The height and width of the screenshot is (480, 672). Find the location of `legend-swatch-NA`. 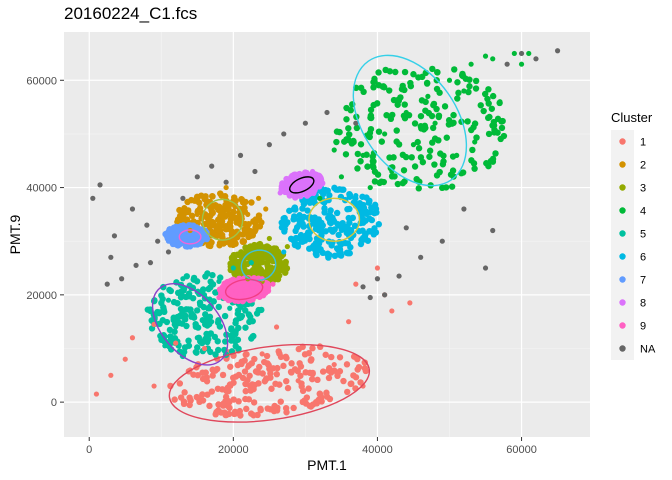

legend-swatch-NA is located at coordinates (622, 348).